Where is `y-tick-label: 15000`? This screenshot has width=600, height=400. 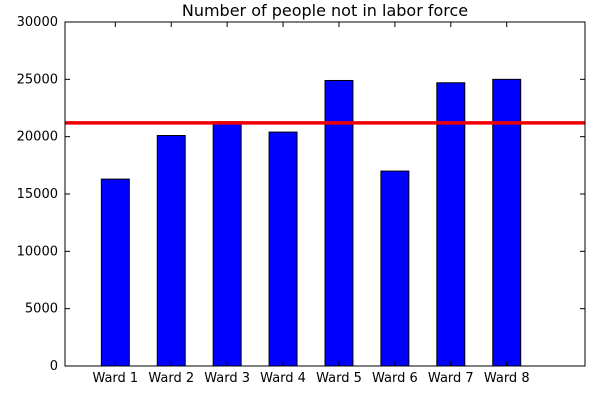
y-tick-label: 15000 is located at coordinates (37, 194).